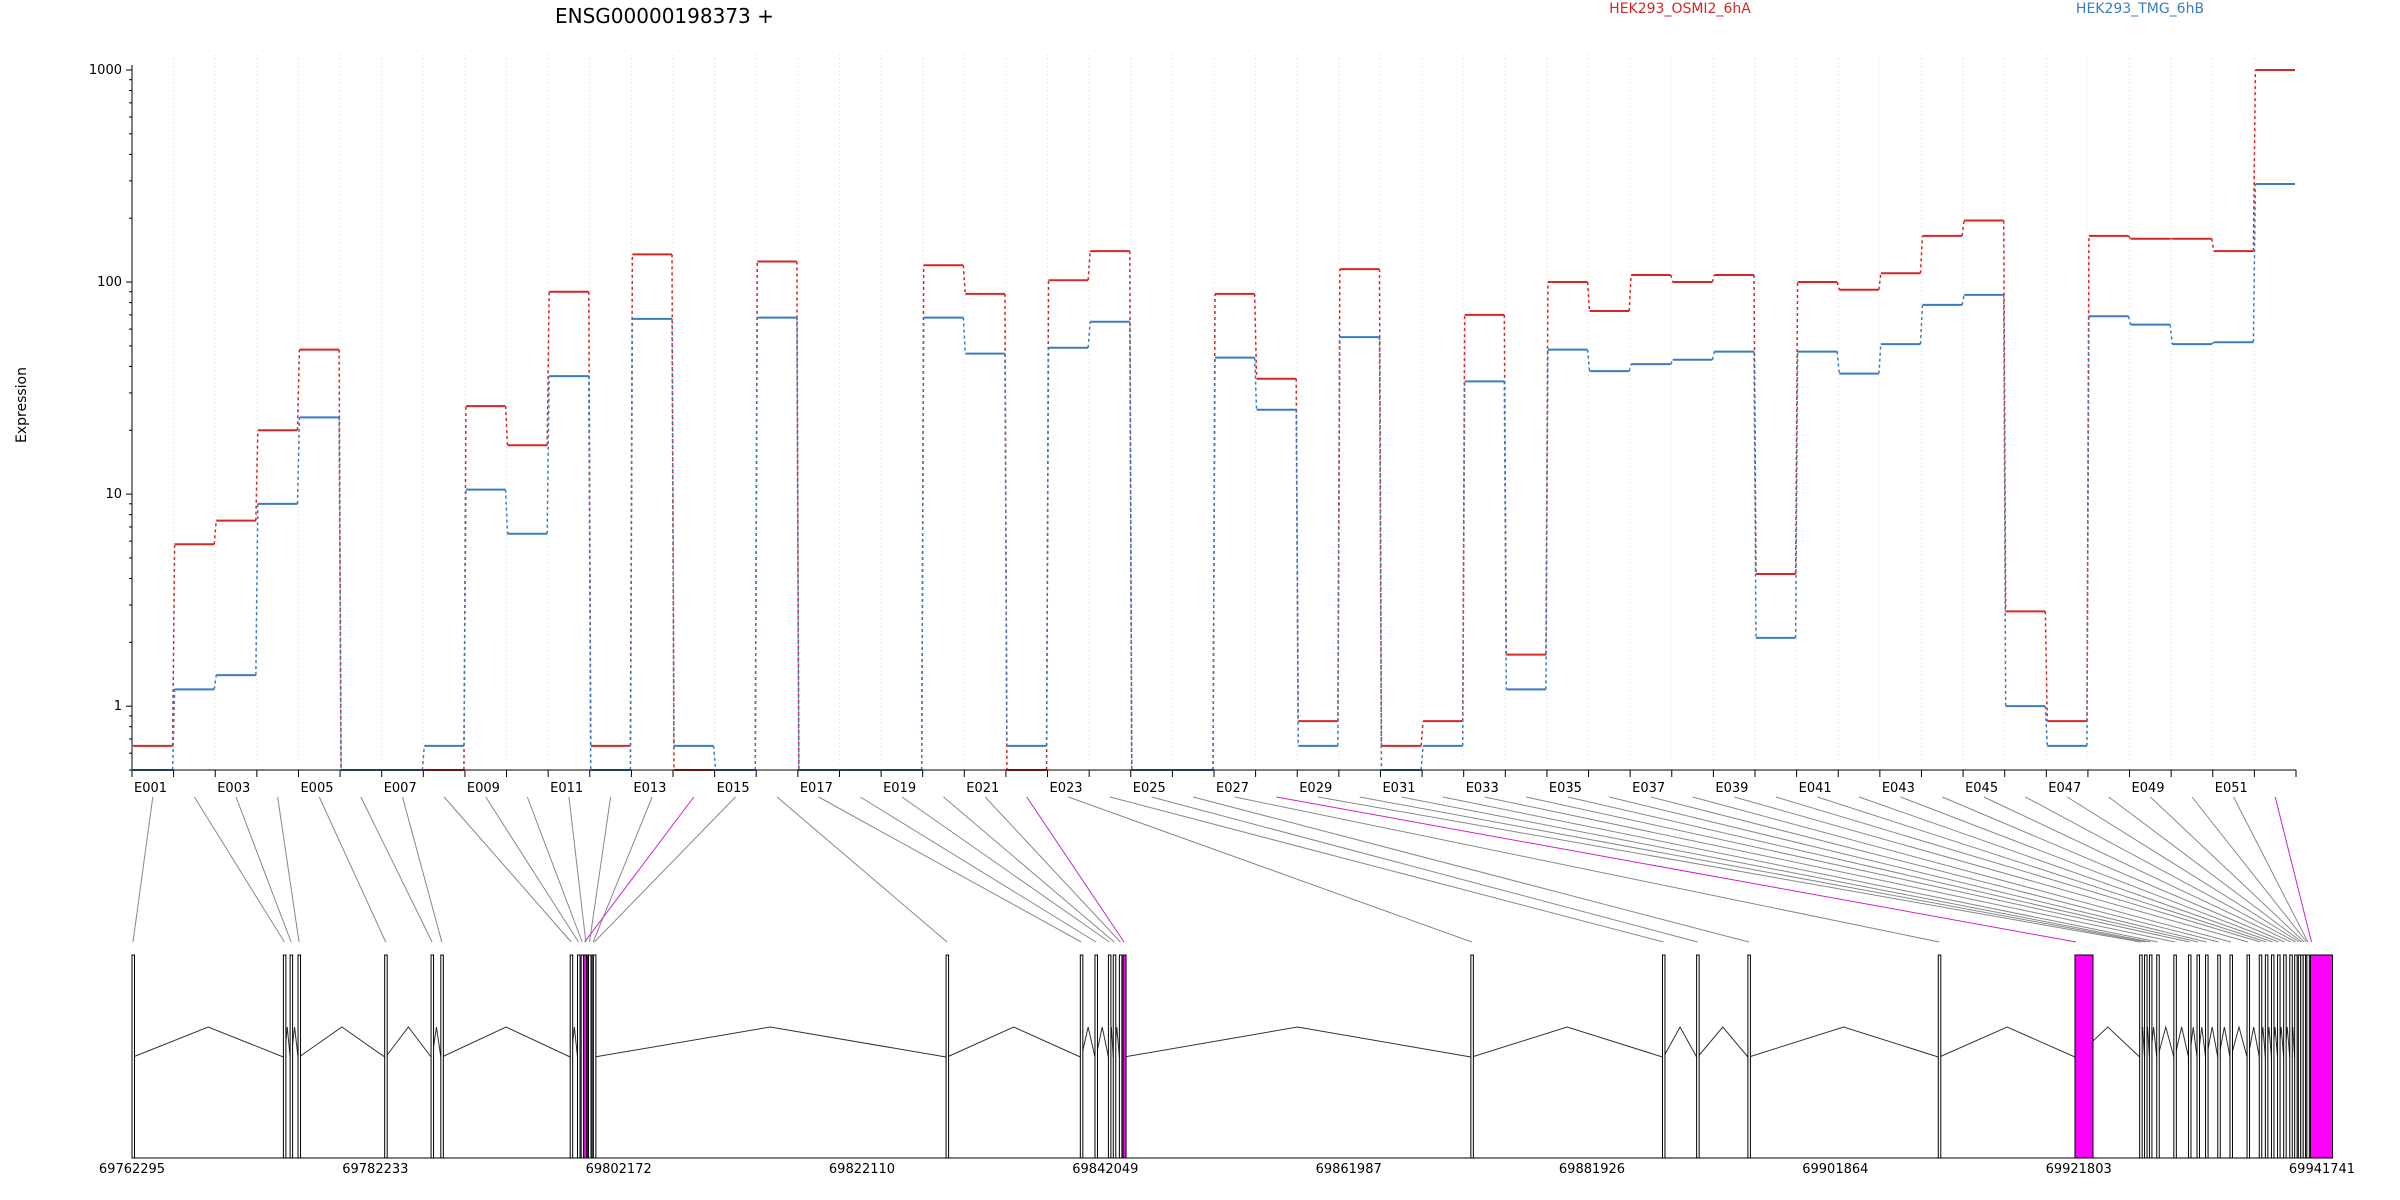 The image size is (2400, 1200). Describe the element at coordinates (1149, 788) in the screenshot. I see `exon-label: E025` at that location.